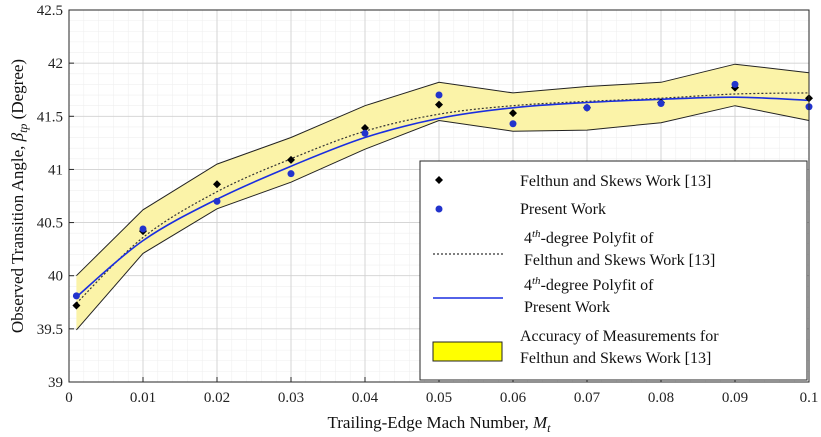  Describe the element at coordinates (567, 307) in the screenshot. I see `legend-label-polyfit-present-line2: Present Work` at that location.